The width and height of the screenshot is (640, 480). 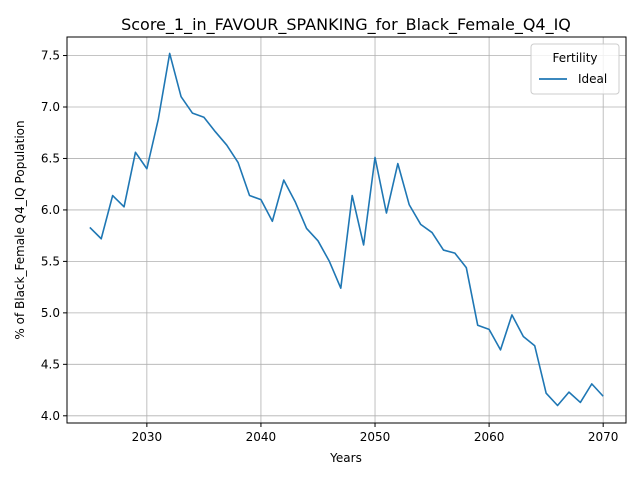 What do you see at coordinates (50, 261) in the screenshot?
I see `y-tick-label: 5.5` at bounding box center [50, 261].